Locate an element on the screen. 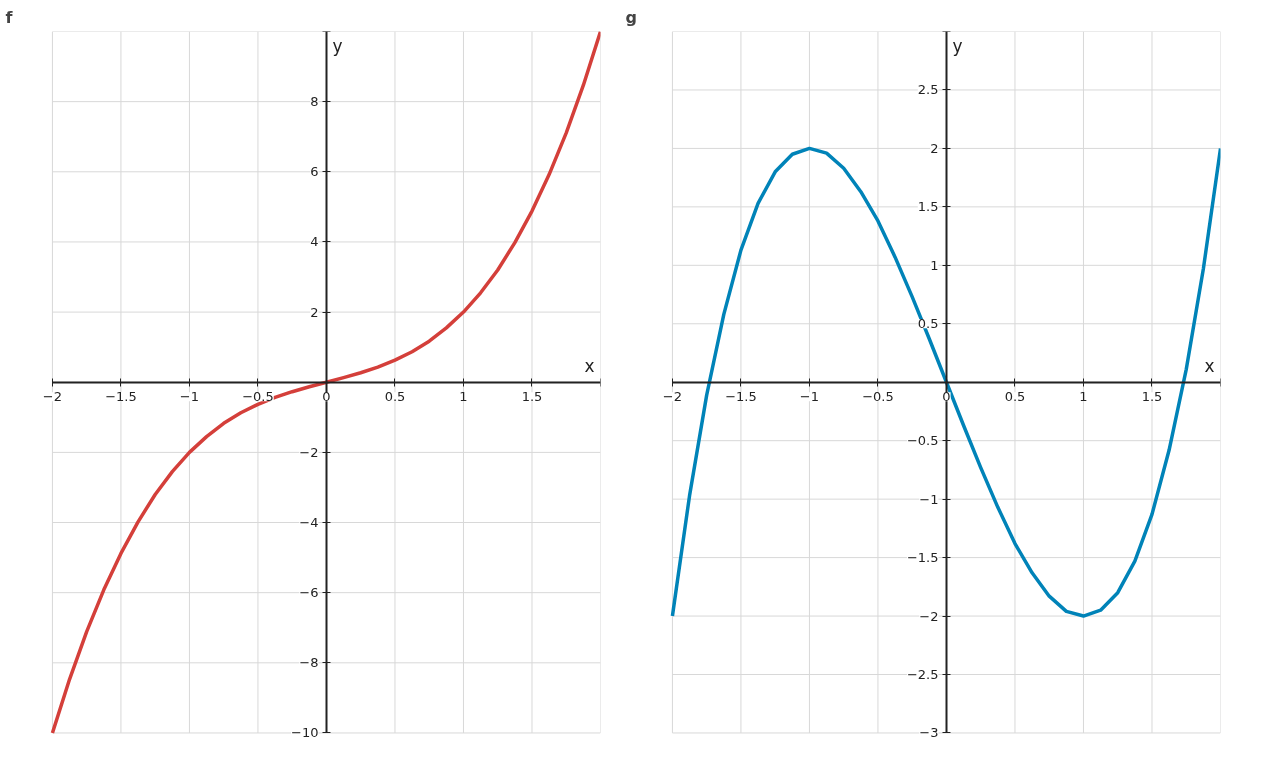  y-tick-label: −0.5 is located at coordinates (922, 441).